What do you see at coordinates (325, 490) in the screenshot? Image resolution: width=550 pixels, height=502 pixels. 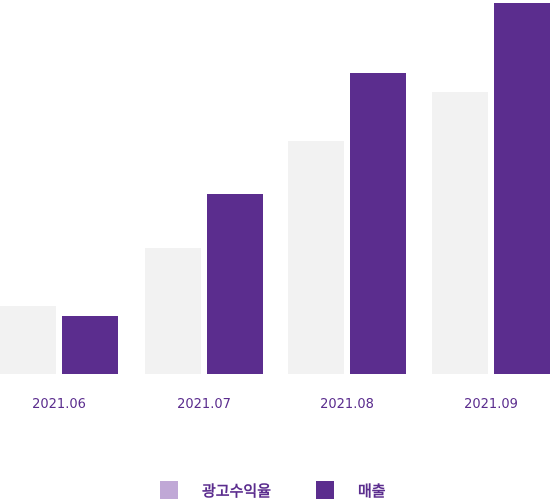 I see `legend-swatch-sales` at bounding box center [325, 490].